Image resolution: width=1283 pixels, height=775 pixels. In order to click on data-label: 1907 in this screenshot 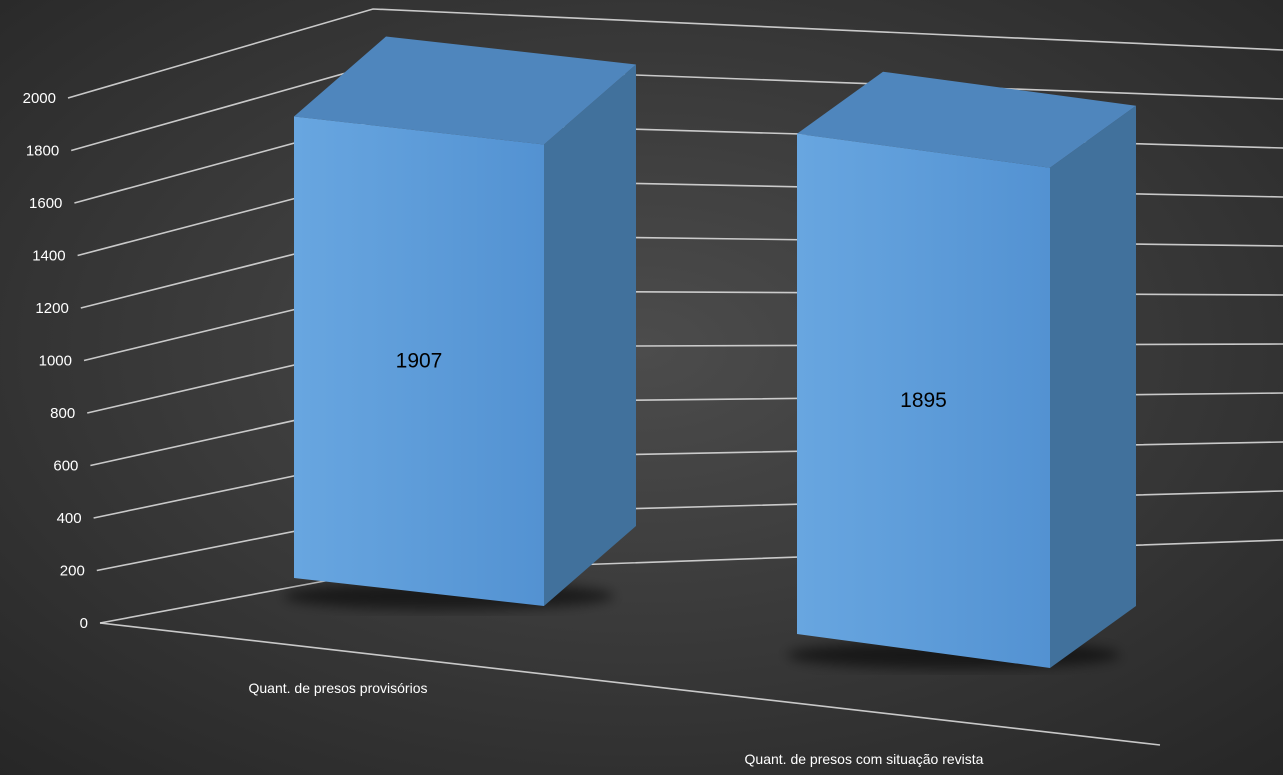, I will do `click(419, 360)`.